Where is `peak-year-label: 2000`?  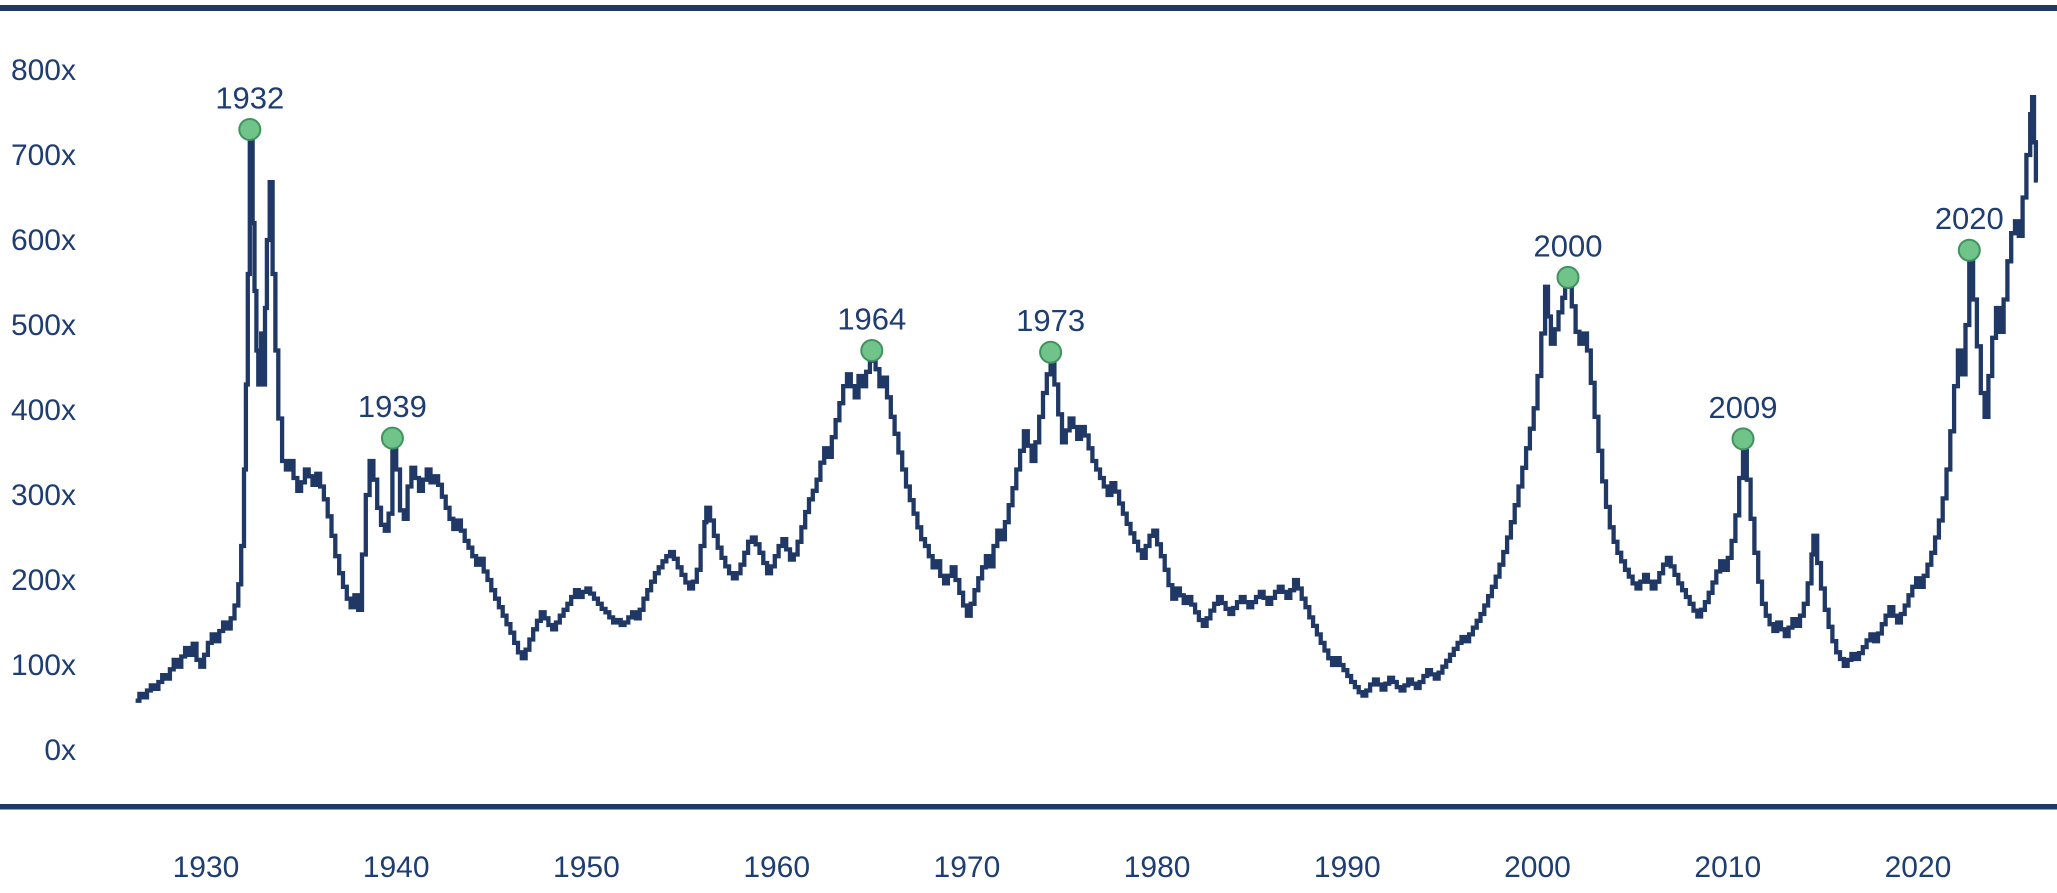 peak-year-label: 2000 is located at coordinates (1568, 245).